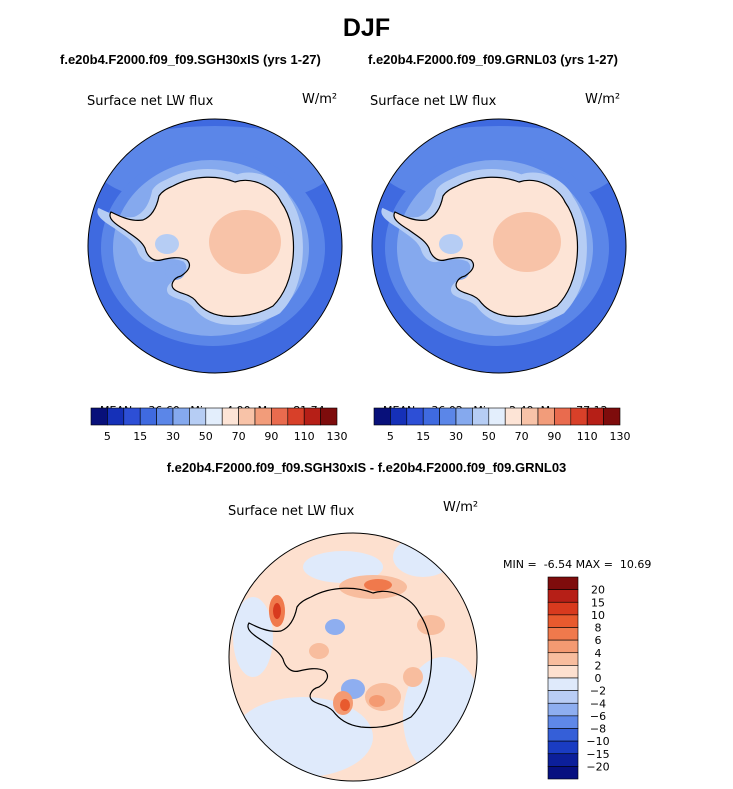  What do you see at coordinates (320, 99) in the screenshot?
I see `panel1-units: W/m²` at bounding box center [320, 99].